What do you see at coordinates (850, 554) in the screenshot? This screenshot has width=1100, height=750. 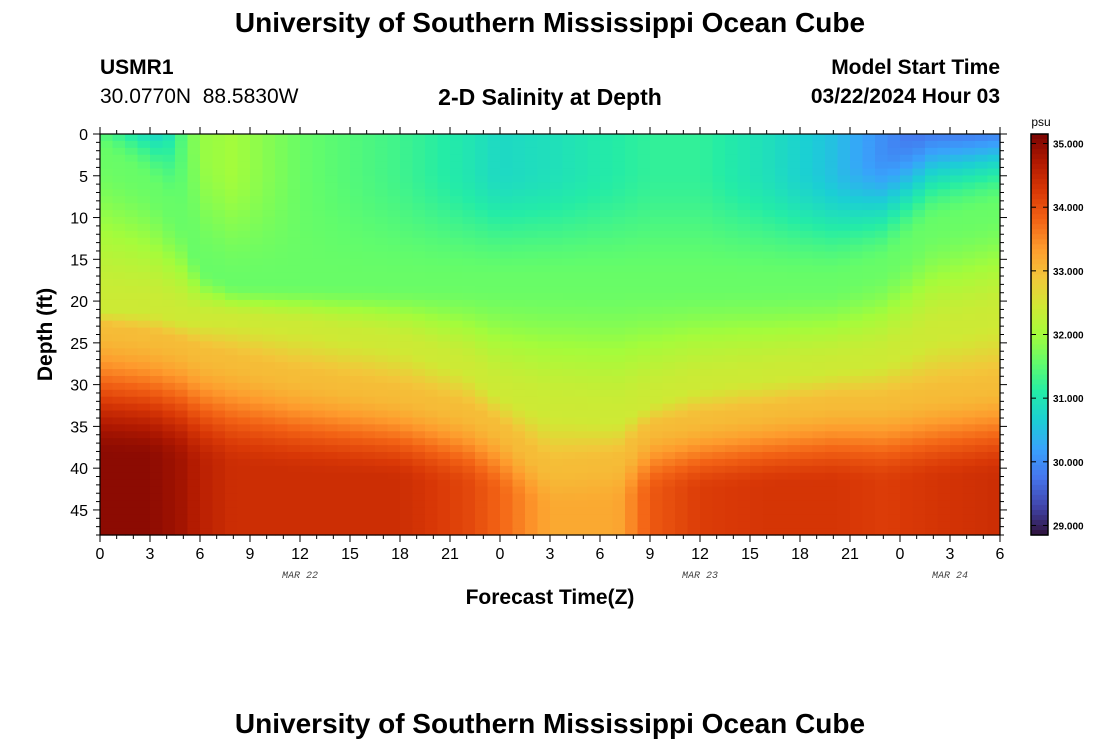 I see `x-tick-label: 21` at bounding box center [850, 554].